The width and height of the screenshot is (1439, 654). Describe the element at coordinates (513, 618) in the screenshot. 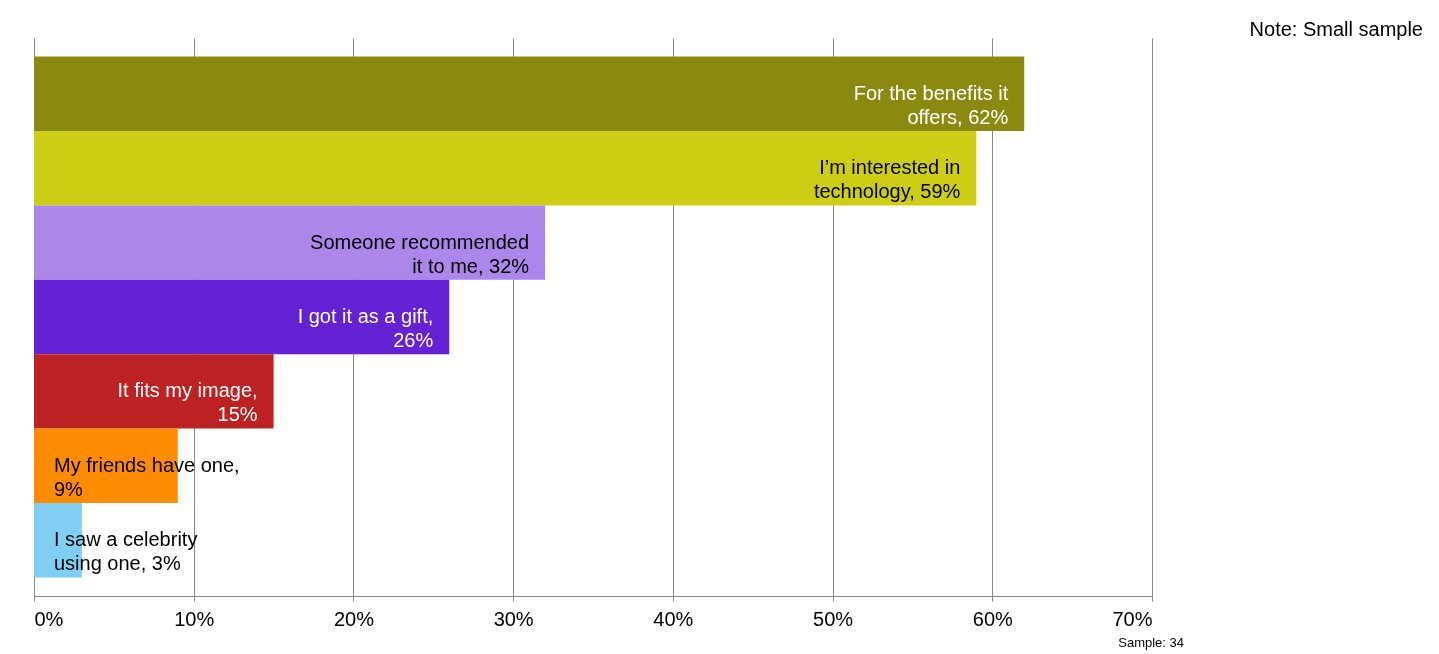

I see `x-tick-label: 30%` at that location.